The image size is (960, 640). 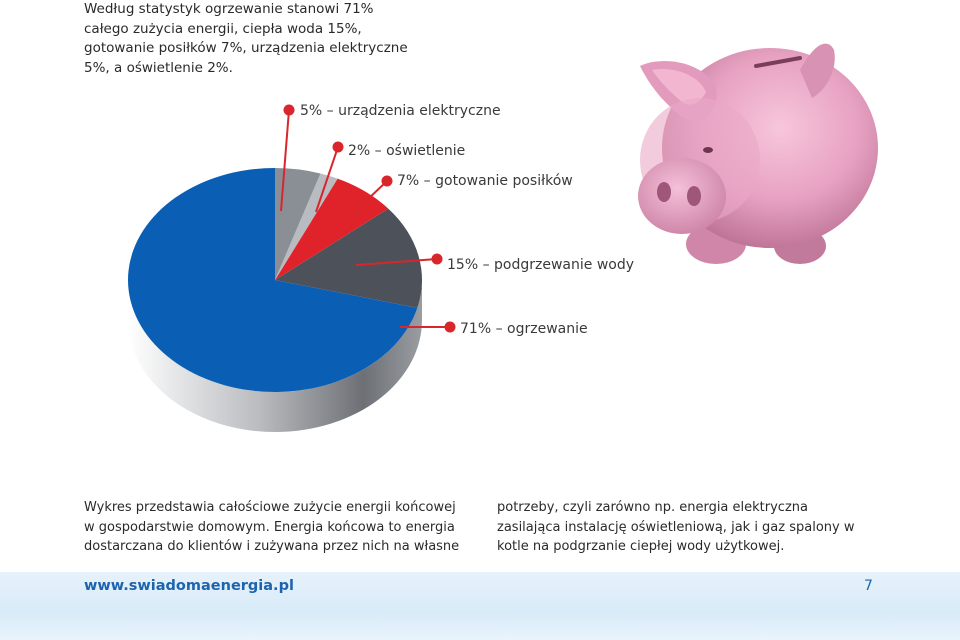 I want to click on pie-slice-gotowanie-posiłków, so click(x=332, y=229).